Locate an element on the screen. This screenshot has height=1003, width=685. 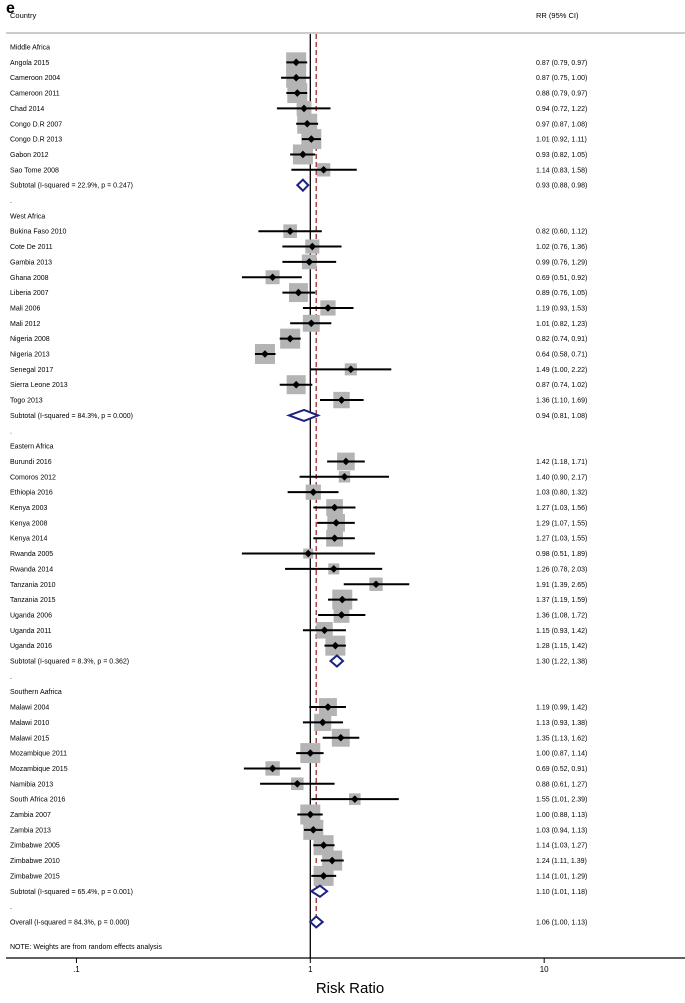
subtotal-label: Subtotal (I-squared = 65.4%, p = 0.001) is located at coordinates (71, 892).